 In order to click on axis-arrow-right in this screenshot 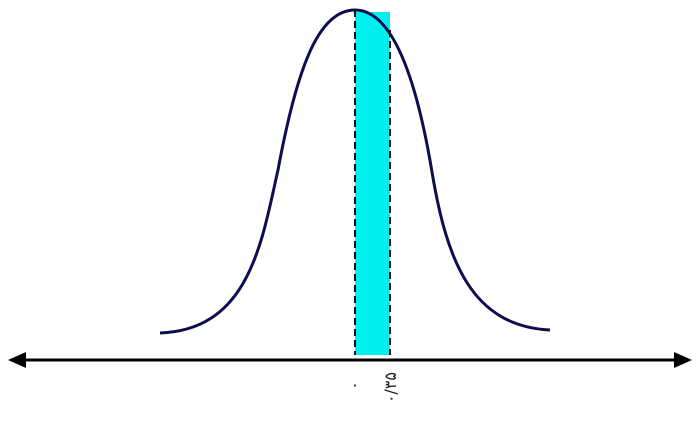, I will do `click(683, 360)`.